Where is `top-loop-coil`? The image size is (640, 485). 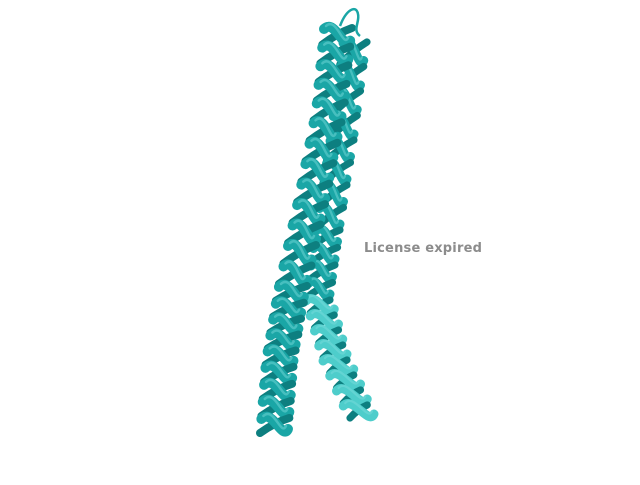
top-loop-coil is located at coordinates (349, 22).